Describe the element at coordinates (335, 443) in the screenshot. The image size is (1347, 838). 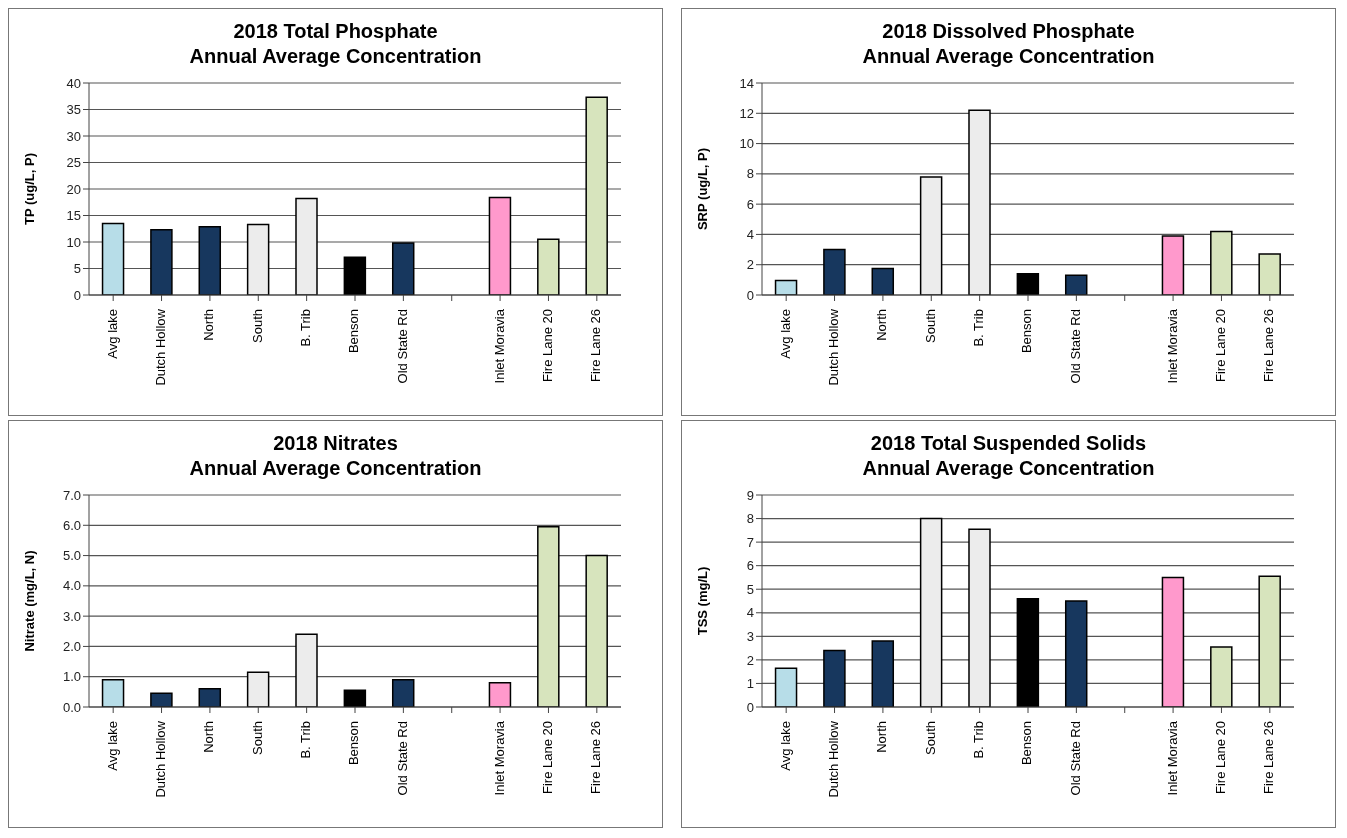
I see `chart-title: 2018 Nitrates` at that location.